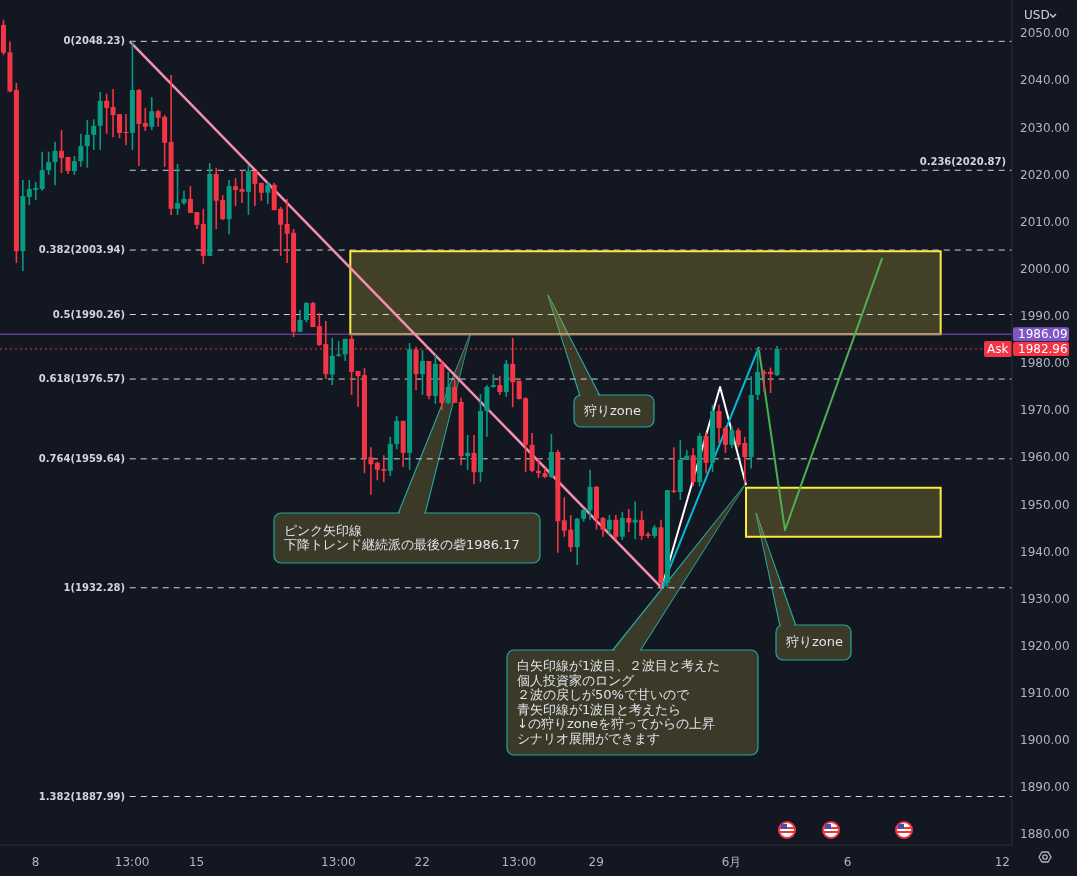 The width and height of the screenshot is (1077, 876). What do you see at coordinates (402, 537) in the screenshot?
I see `annotation: ピンク矢印線下降トレンド継続派の最後の砦1986.17` at bounding box center [402, 537].